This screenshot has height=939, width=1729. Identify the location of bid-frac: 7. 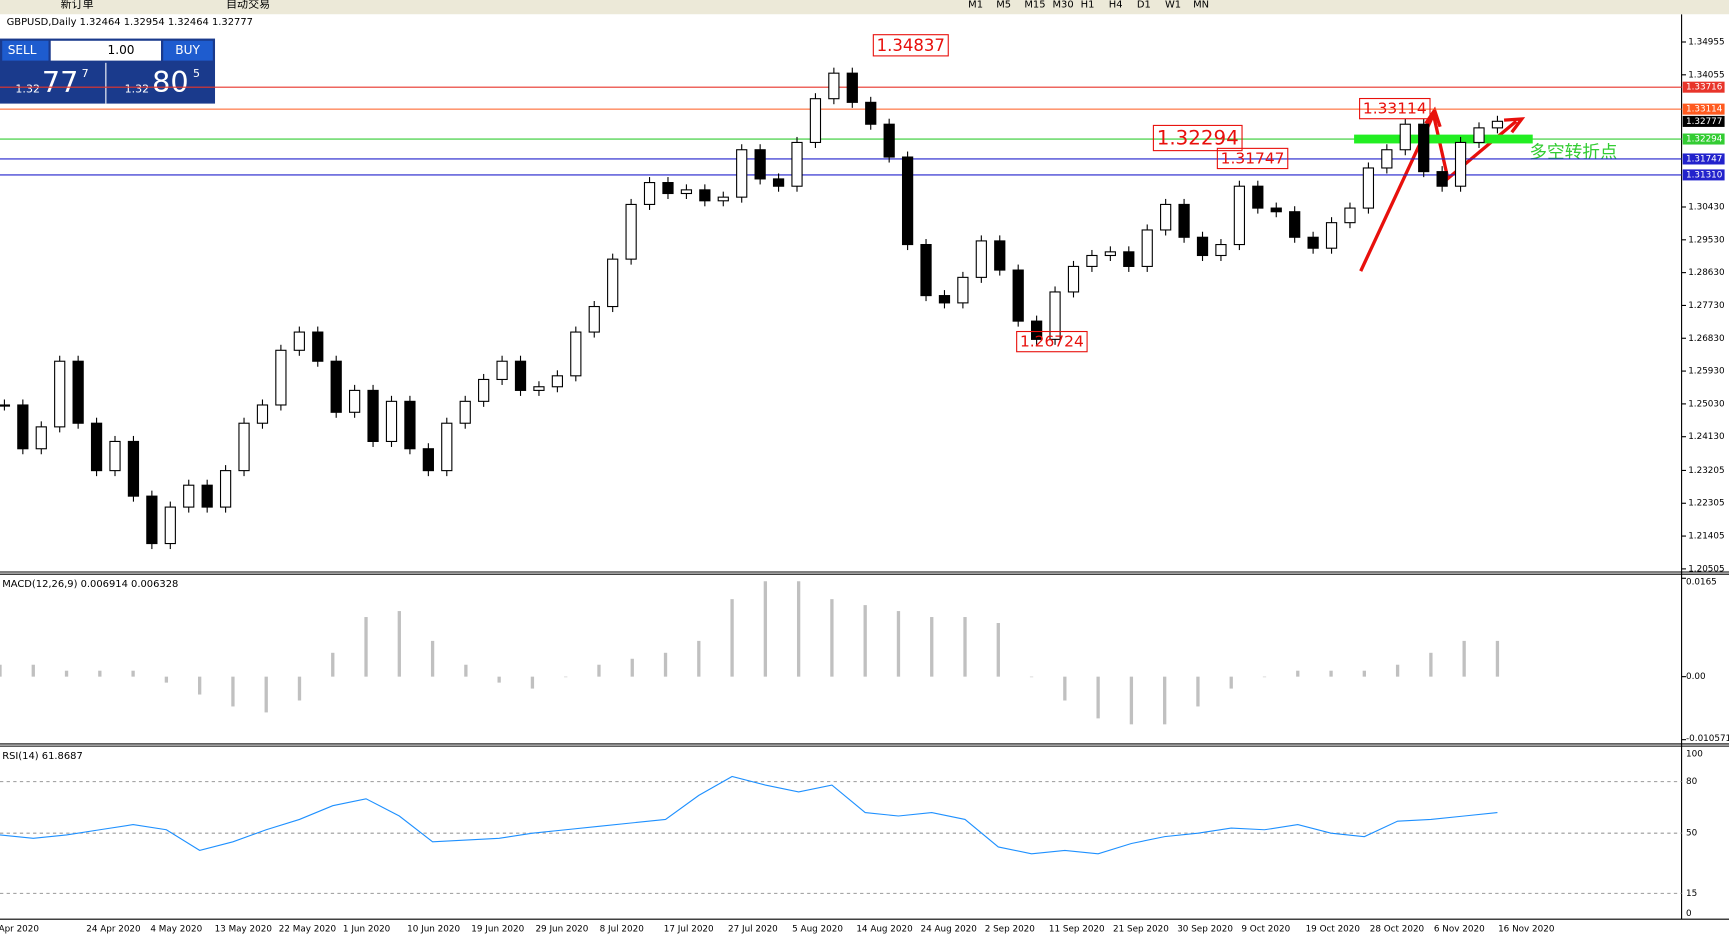
(85, 73).